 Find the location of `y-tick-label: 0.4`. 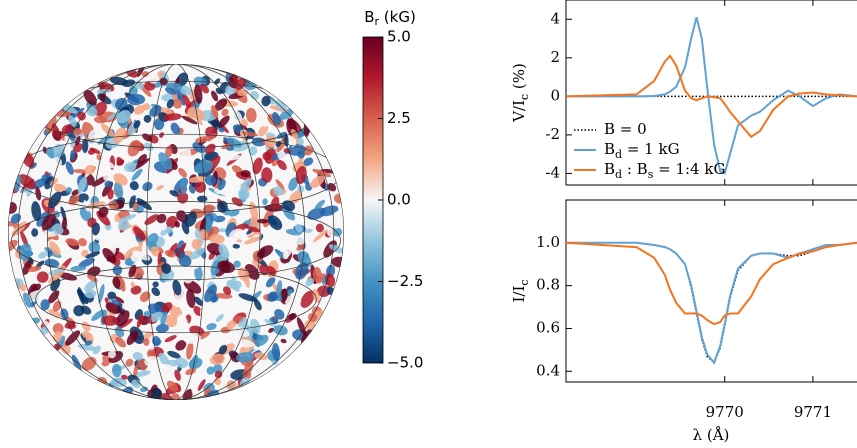

y-tick-label: 0.4 is located at coordinates (548, 370).